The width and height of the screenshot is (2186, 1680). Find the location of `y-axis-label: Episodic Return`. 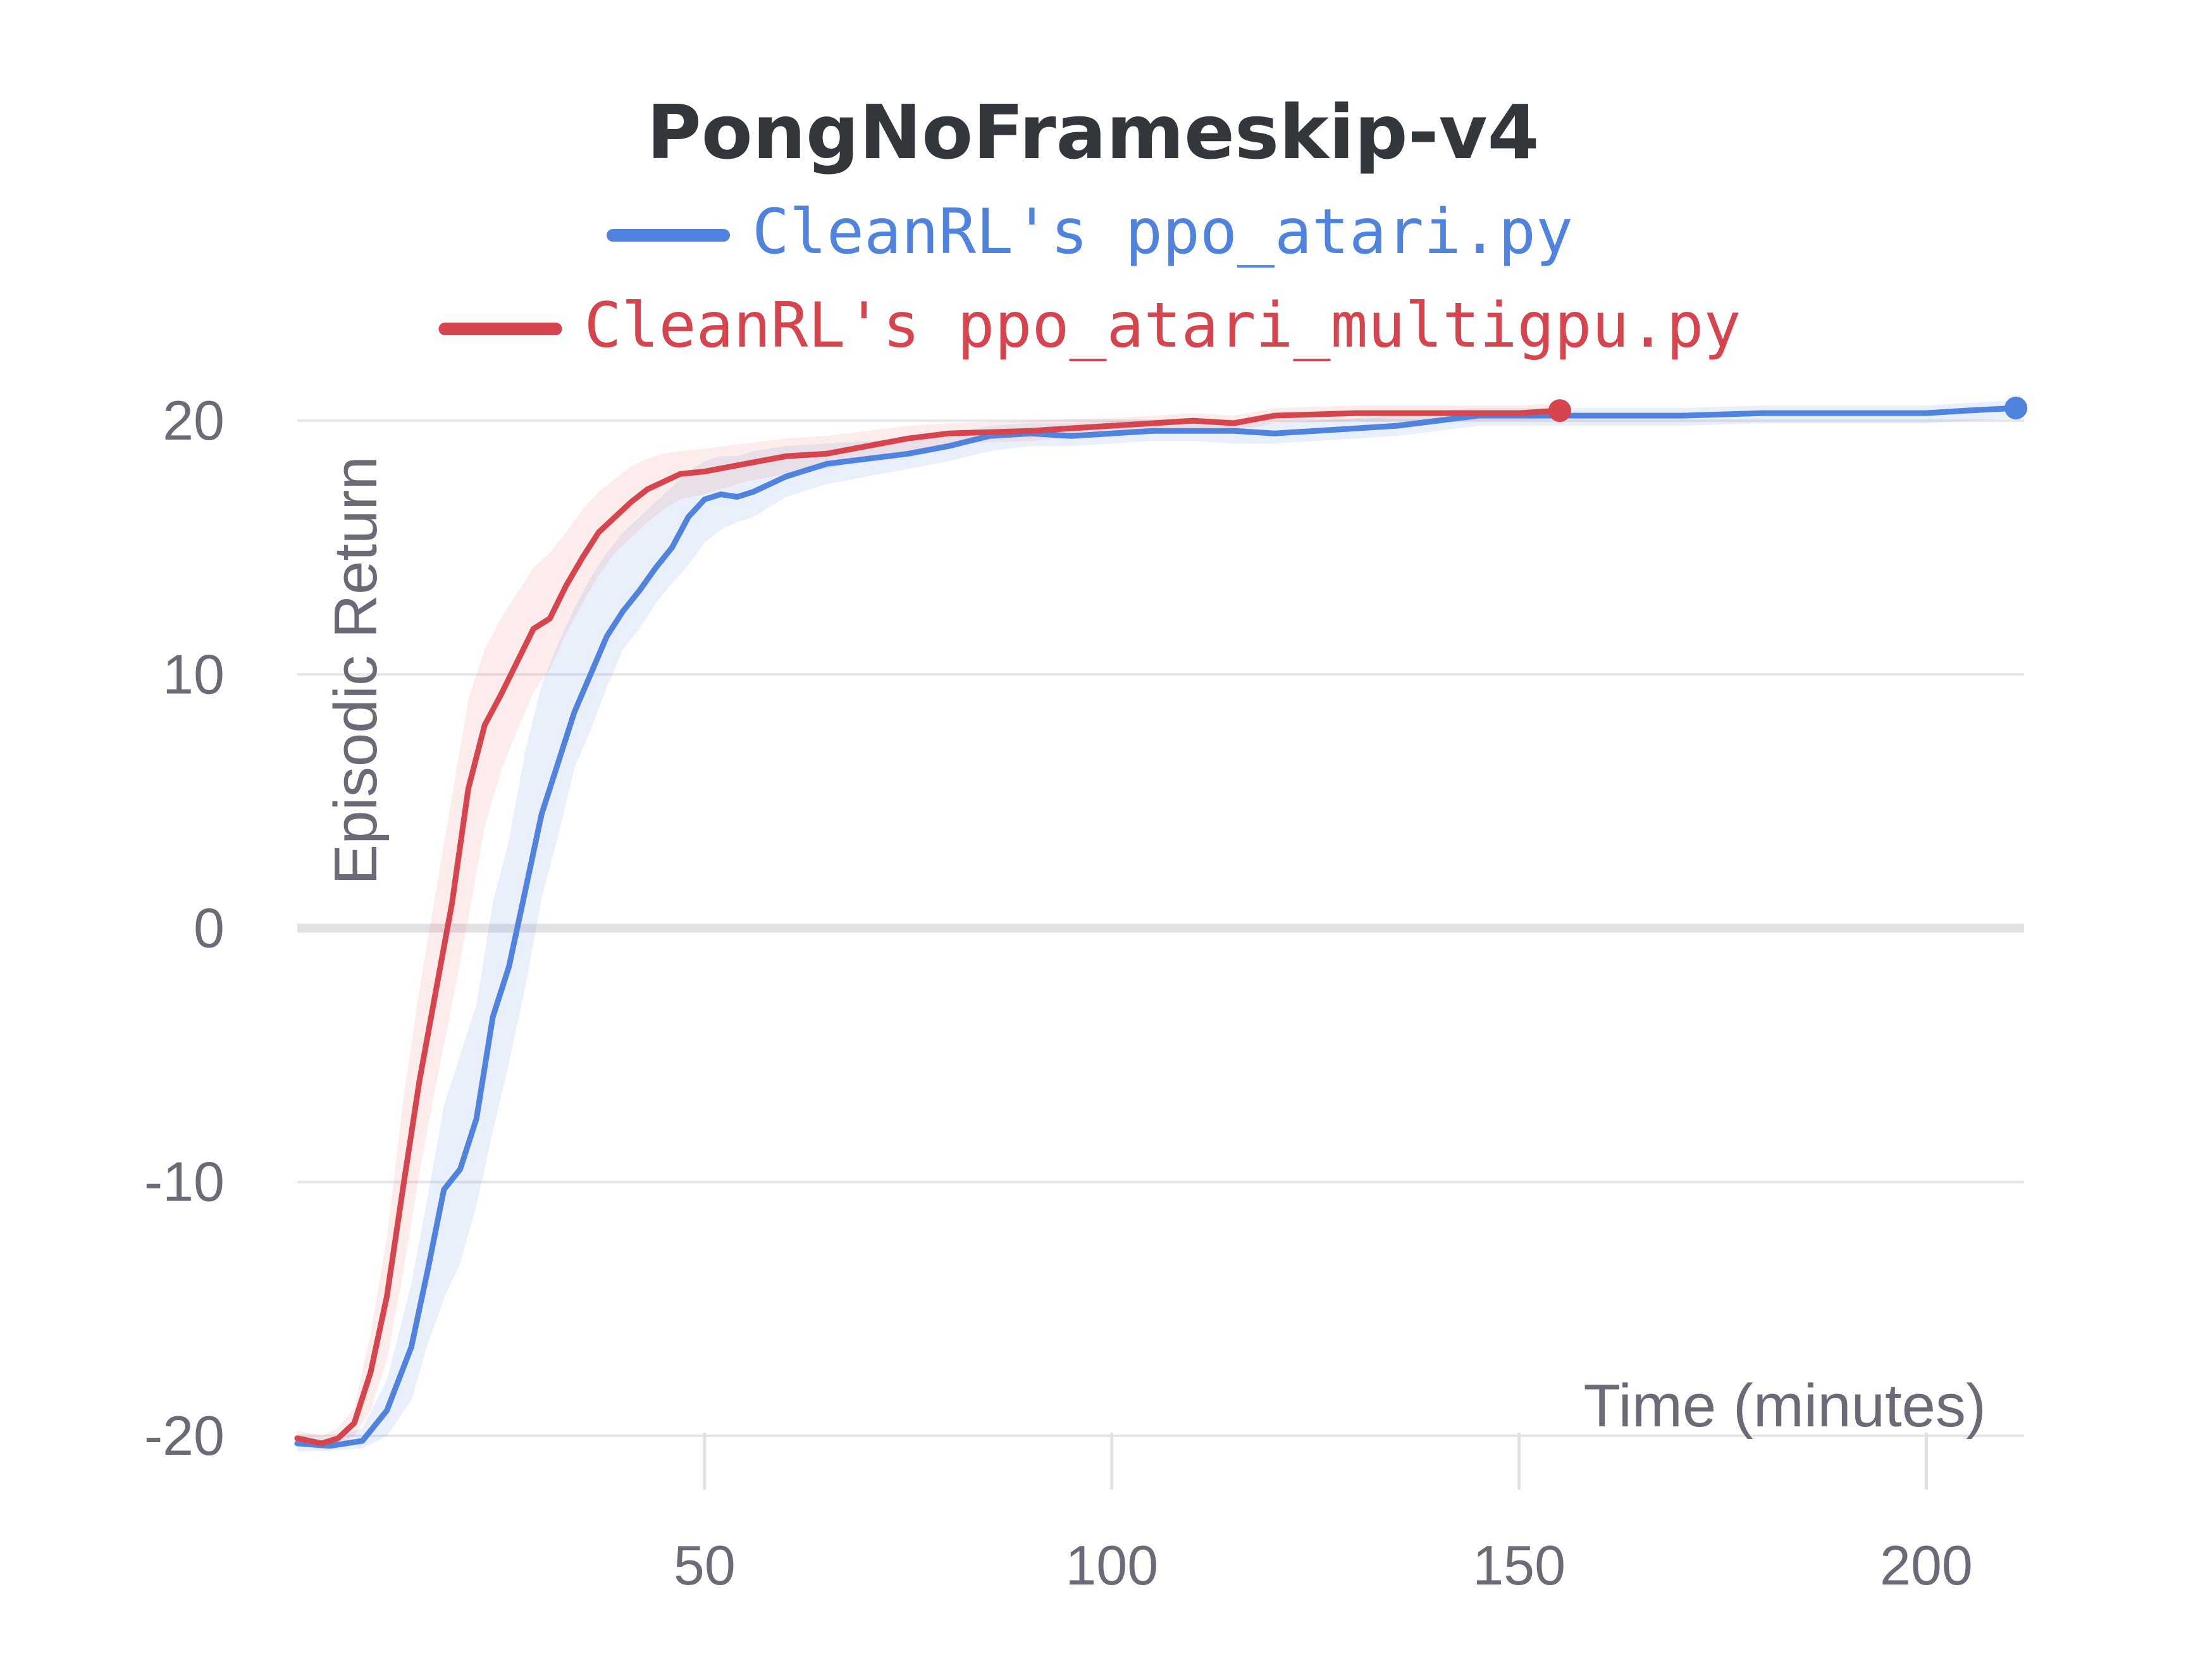

y-axis-label: Episodic Return is located at coordinates (356, 670).